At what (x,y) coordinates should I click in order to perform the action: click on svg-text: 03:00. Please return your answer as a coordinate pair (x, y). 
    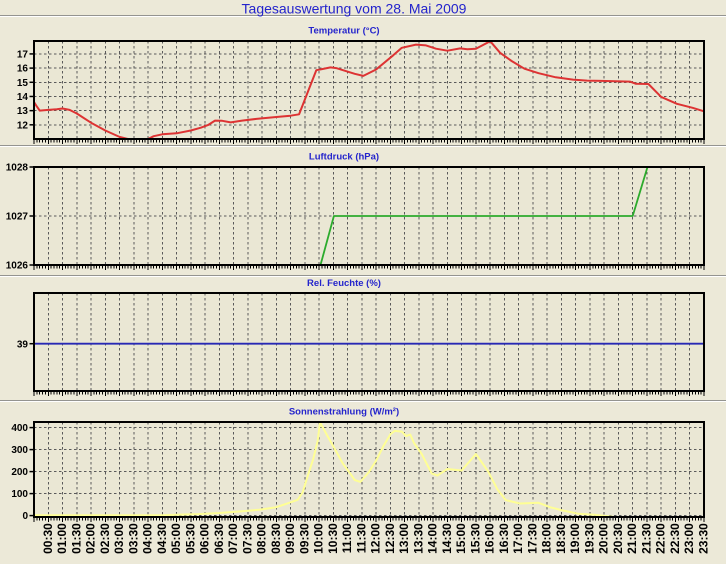
    Looking at the image, I should click on (119, 538).